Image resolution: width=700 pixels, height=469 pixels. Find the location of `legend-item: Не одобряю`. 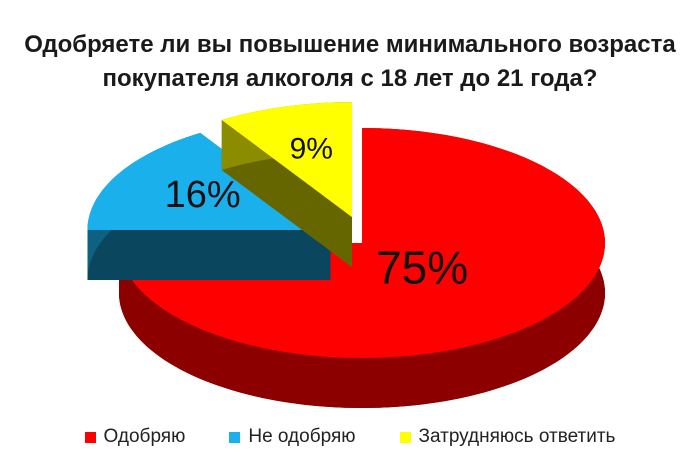

legend-item: Не одобряю is located at coordinates (292, 437).